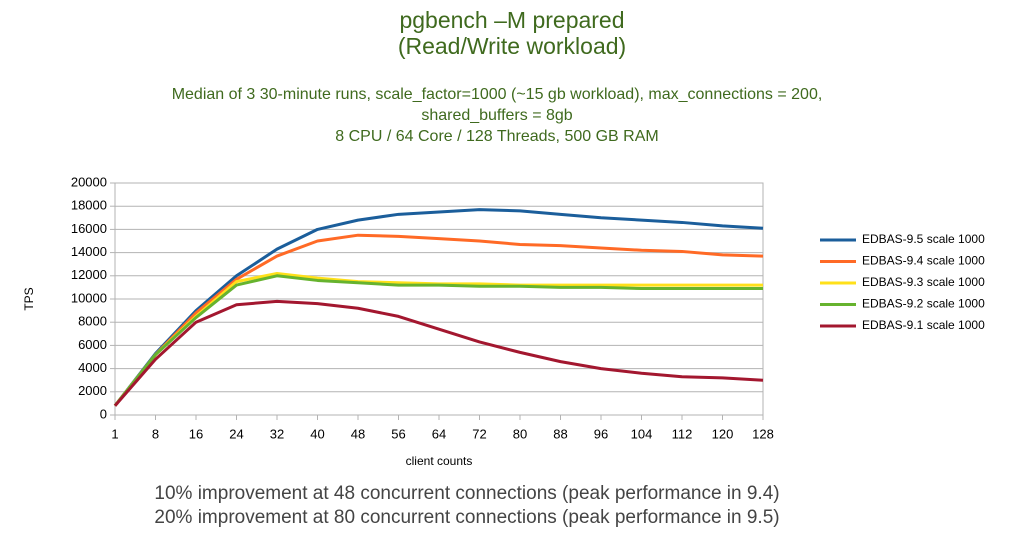 This screenshot has width=1024, height=560. I want to click on y-tick-label: 4000, so click(92, 367).